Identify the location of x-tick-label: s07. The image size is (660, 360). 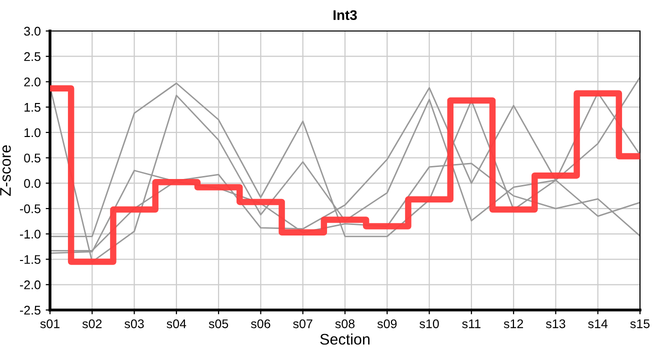
(302, 323).